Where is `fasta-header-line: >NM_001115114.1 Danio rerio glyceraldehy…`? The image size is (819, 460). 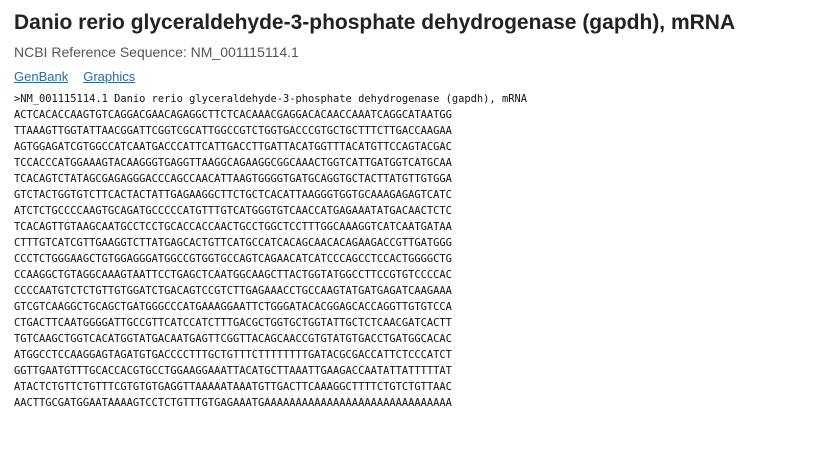 fasta-header-line: >NM_001115114.1 Danio rerio glyceraldehy… is located at coordinates (270, 99).